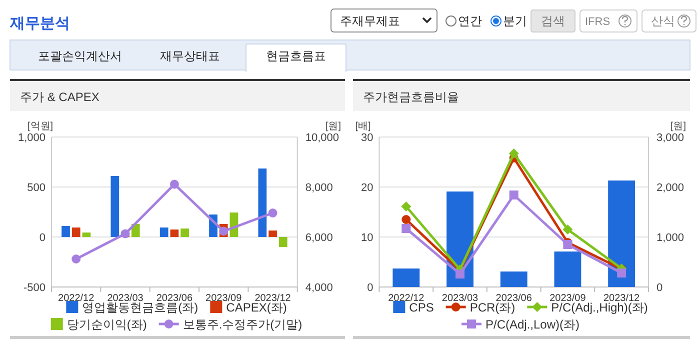 The width and height of the screenshot is (697, 342). Describe the element at coordinates (322, 138) in the screenshot. I see `y2-tick-label: 10,000` at that location.